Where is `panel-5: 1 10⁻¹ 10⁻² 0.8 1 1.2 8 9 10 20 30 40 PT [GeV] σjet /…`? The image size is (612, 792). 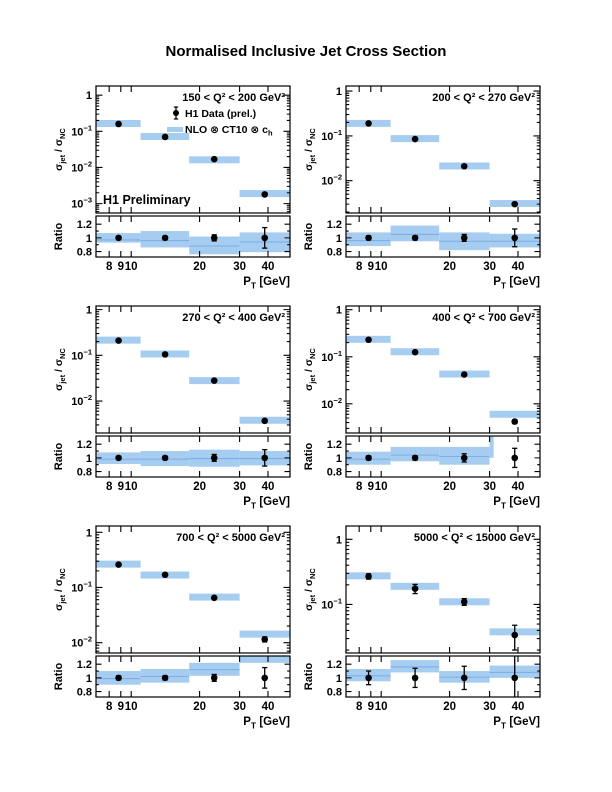
panel-5: 1 10⁻¹ 10⁻² 0.8 1 1.2 8 9 10 20 30 40 PT [GeV] σjet /… is located at coordinates (172, 628).